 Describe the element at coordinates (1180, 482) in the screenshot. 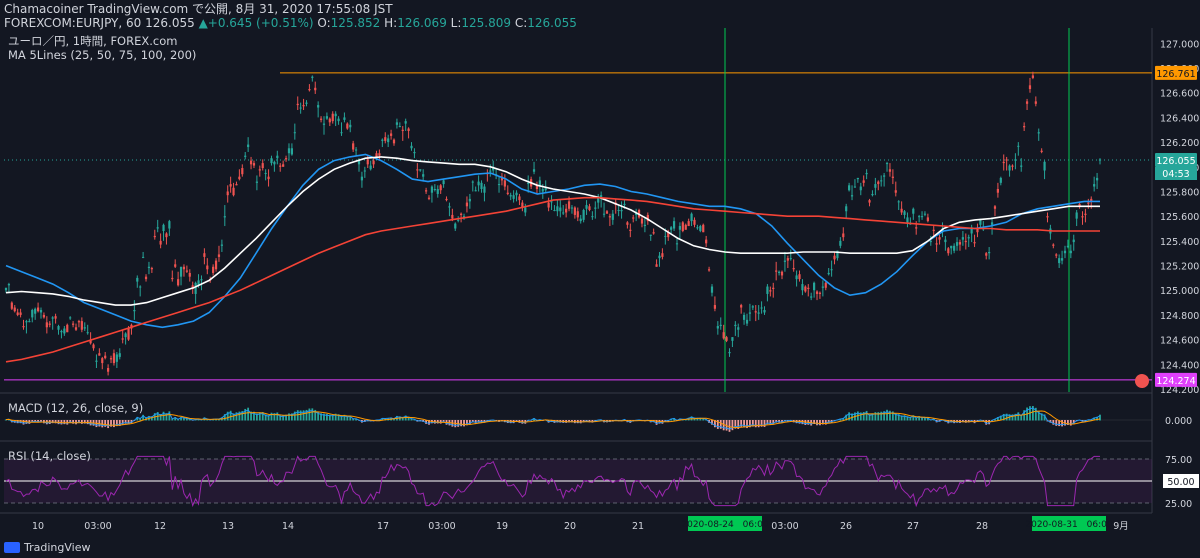

I see `rsi-level-label: 50.00` at that location.